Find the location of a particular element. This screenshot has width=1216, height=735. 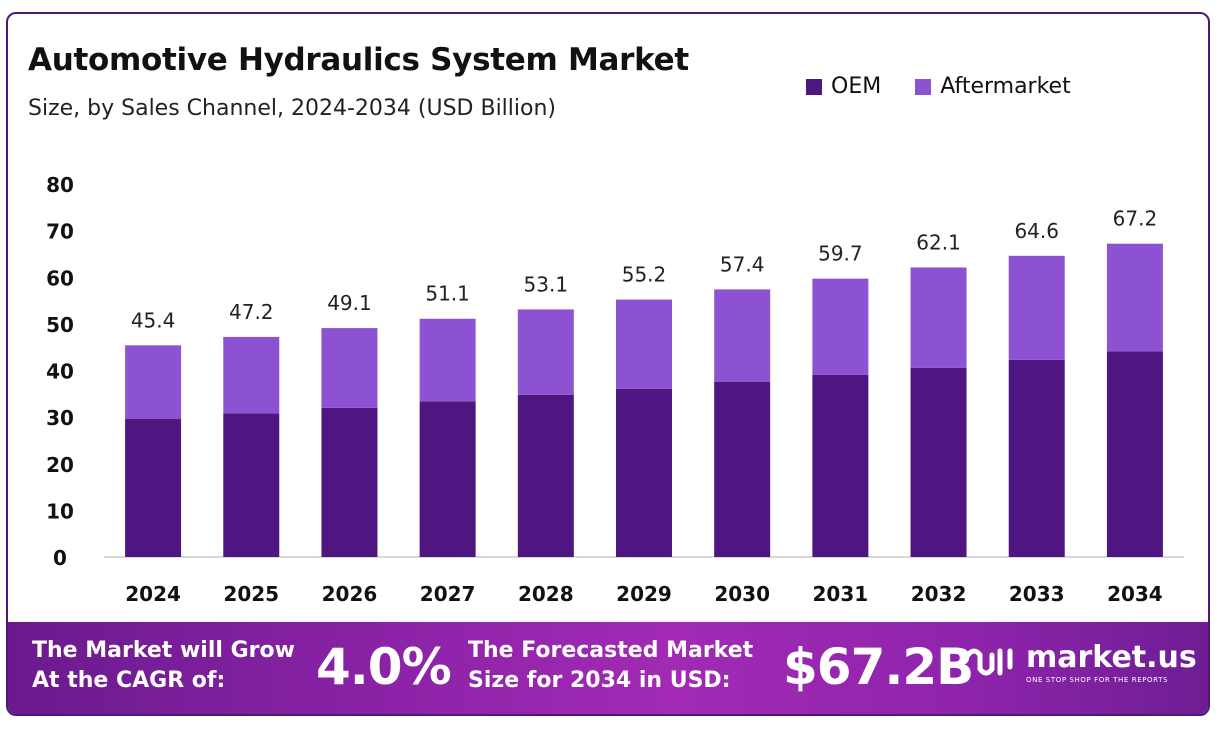

y-tick-label: 80 is located at coordinates (60, 185).